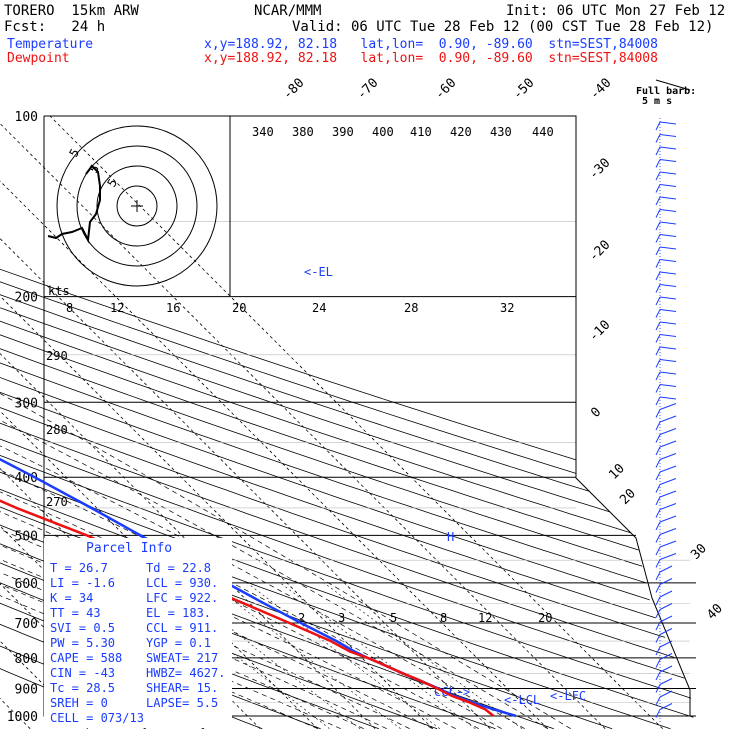  What do you see at coordinates (617, 472) in the screenshot?
I see `isotherm-label: 10` at bounding box center [617, 472].